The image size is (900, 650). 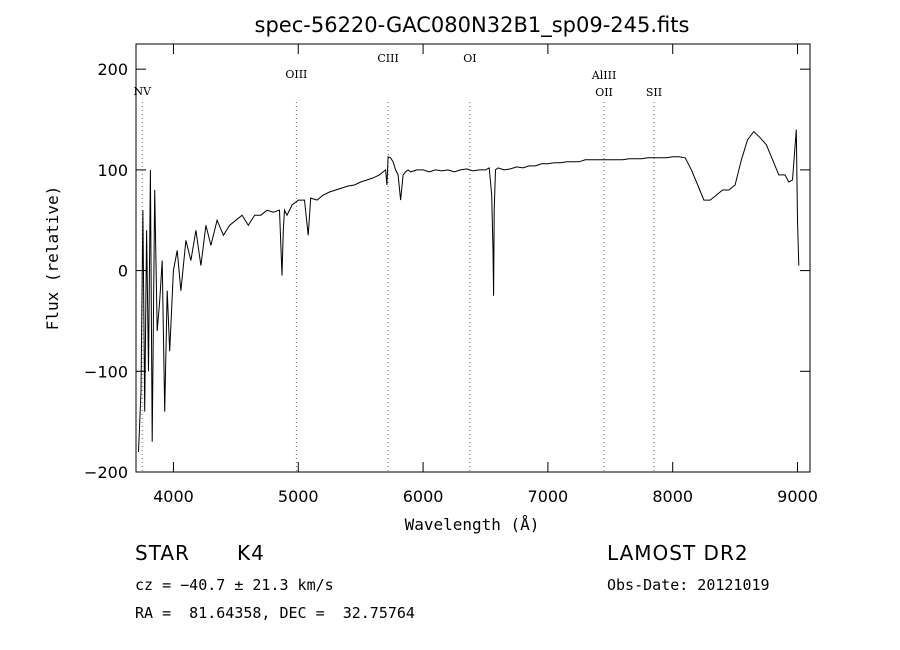 I want to click on line-marker-label: OIII, so click(x=296, y=74).